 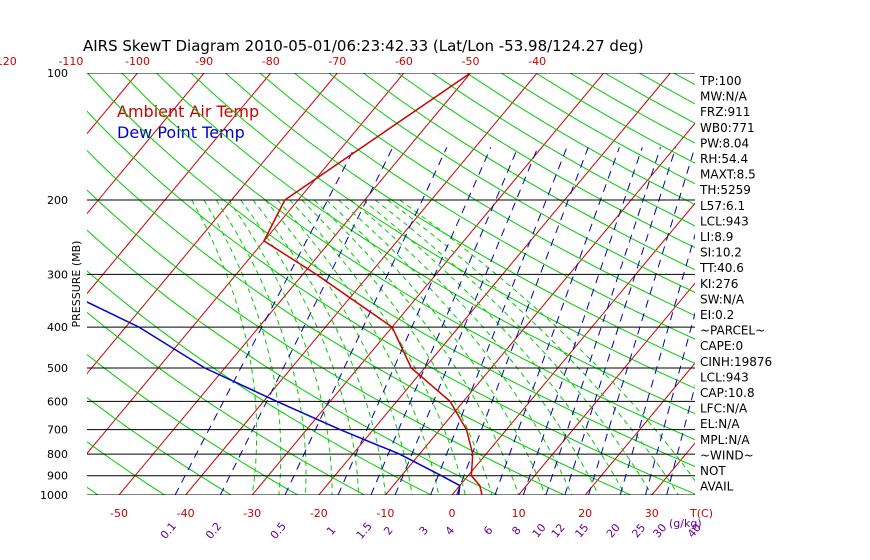 I want to click on stability-index: PW:8.04, so click(x=724, y=143).